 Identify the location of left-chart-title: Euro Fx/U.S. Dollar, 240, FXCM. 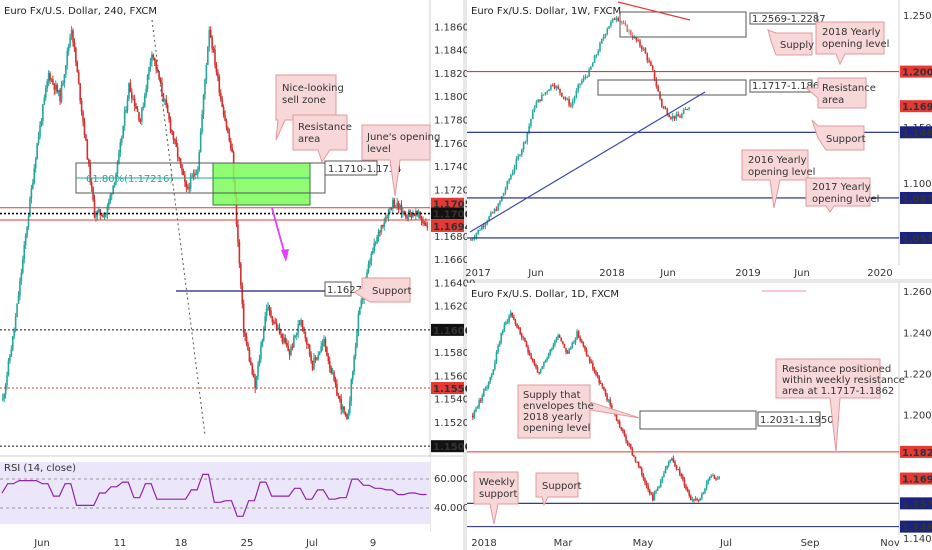
(80, 11).